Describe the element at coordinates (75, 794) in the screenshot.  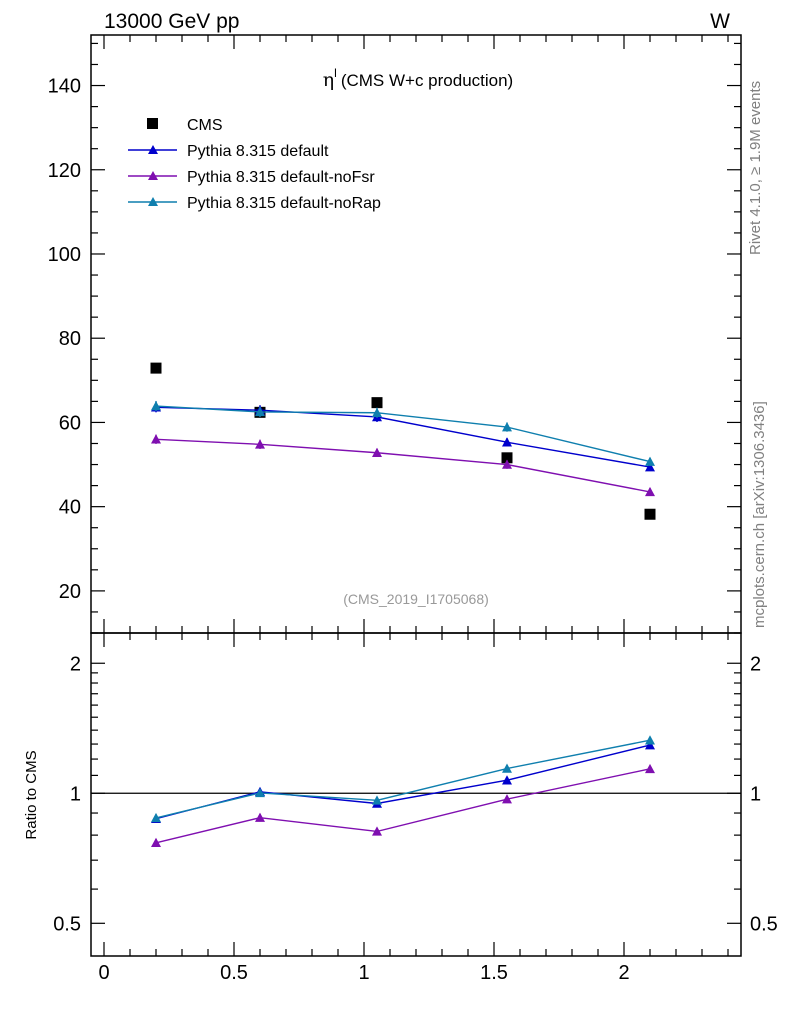
I see `ratio-y-tick-label-left: 1` at that location.